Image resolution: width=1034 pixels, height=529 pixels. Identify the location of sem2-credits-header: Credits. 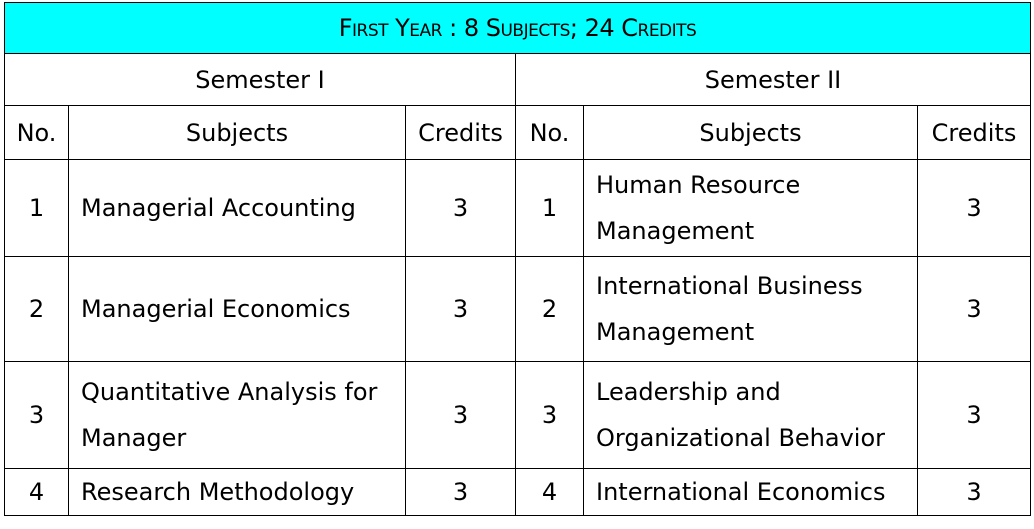
(974, 132).